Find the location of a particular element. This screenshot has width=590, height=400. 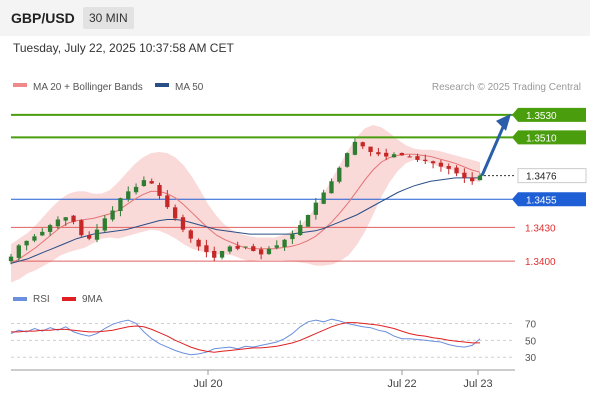

projection-arrow-head is located at coordinates (503, 122).